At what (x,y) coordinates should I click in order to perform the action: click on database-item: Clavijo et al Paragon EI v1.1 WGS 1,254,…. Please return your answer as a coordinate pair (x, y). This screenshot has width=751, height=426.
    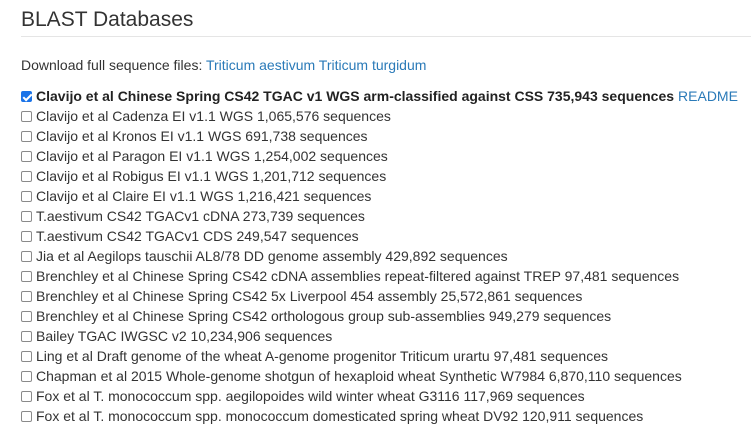
    Looking at the image, I should click on (379, 156).